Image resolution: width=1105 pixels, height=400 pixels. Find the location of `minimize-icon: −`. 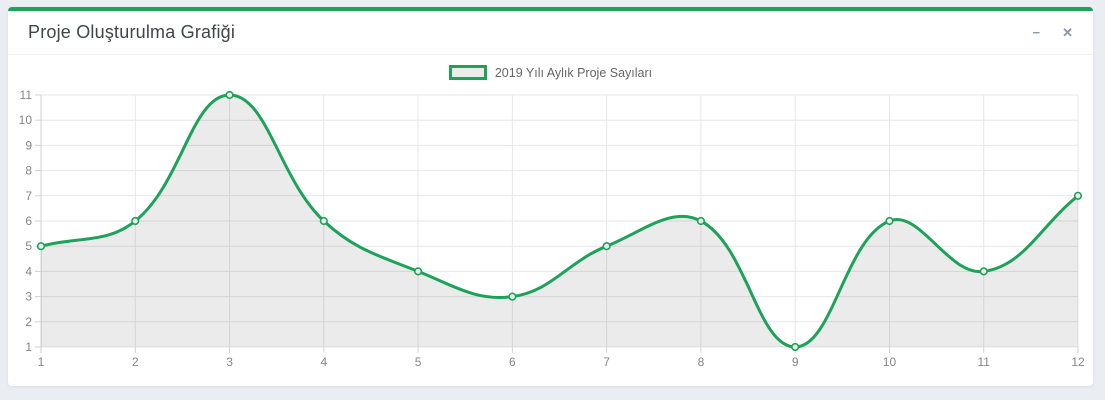

minimize-icon: − is located at coordinates (1036, 32).